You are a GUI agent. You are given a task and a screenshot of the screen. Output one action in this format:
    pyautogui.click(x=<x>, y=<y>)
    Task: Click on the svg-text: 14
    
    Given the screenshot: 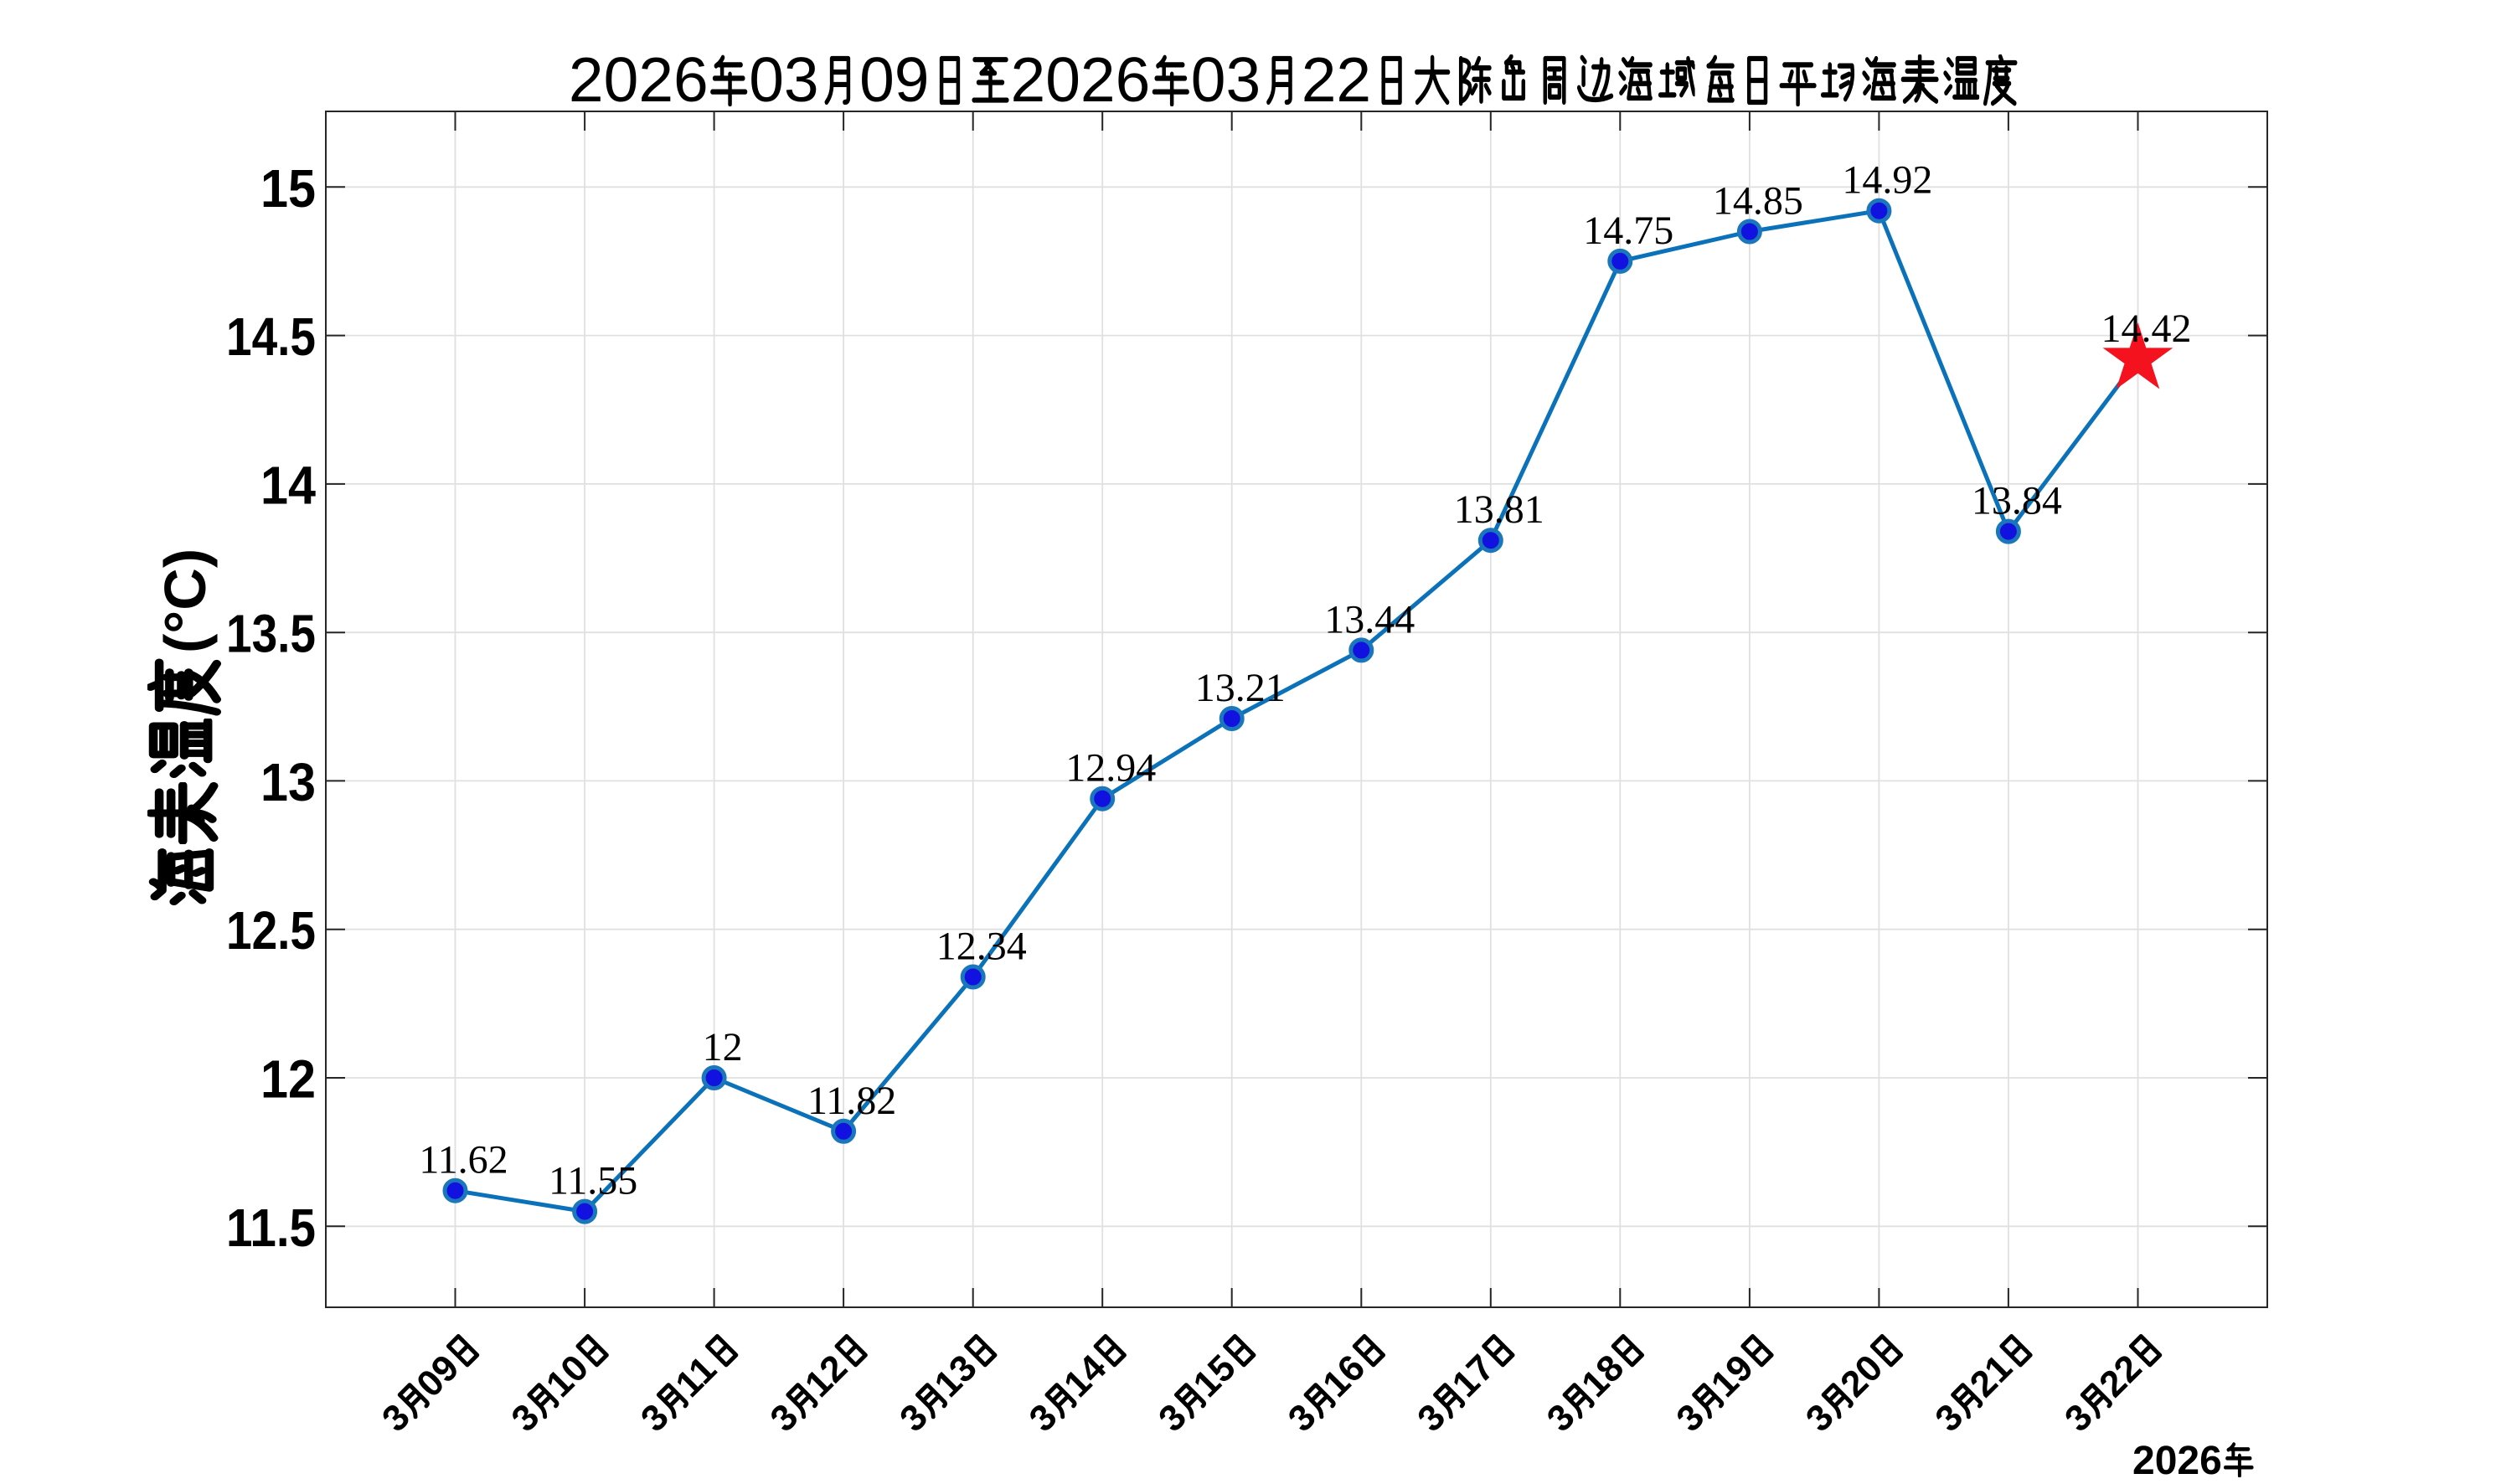 What is the action you would take?
    pyautogui.click(x=288, y=485)
    